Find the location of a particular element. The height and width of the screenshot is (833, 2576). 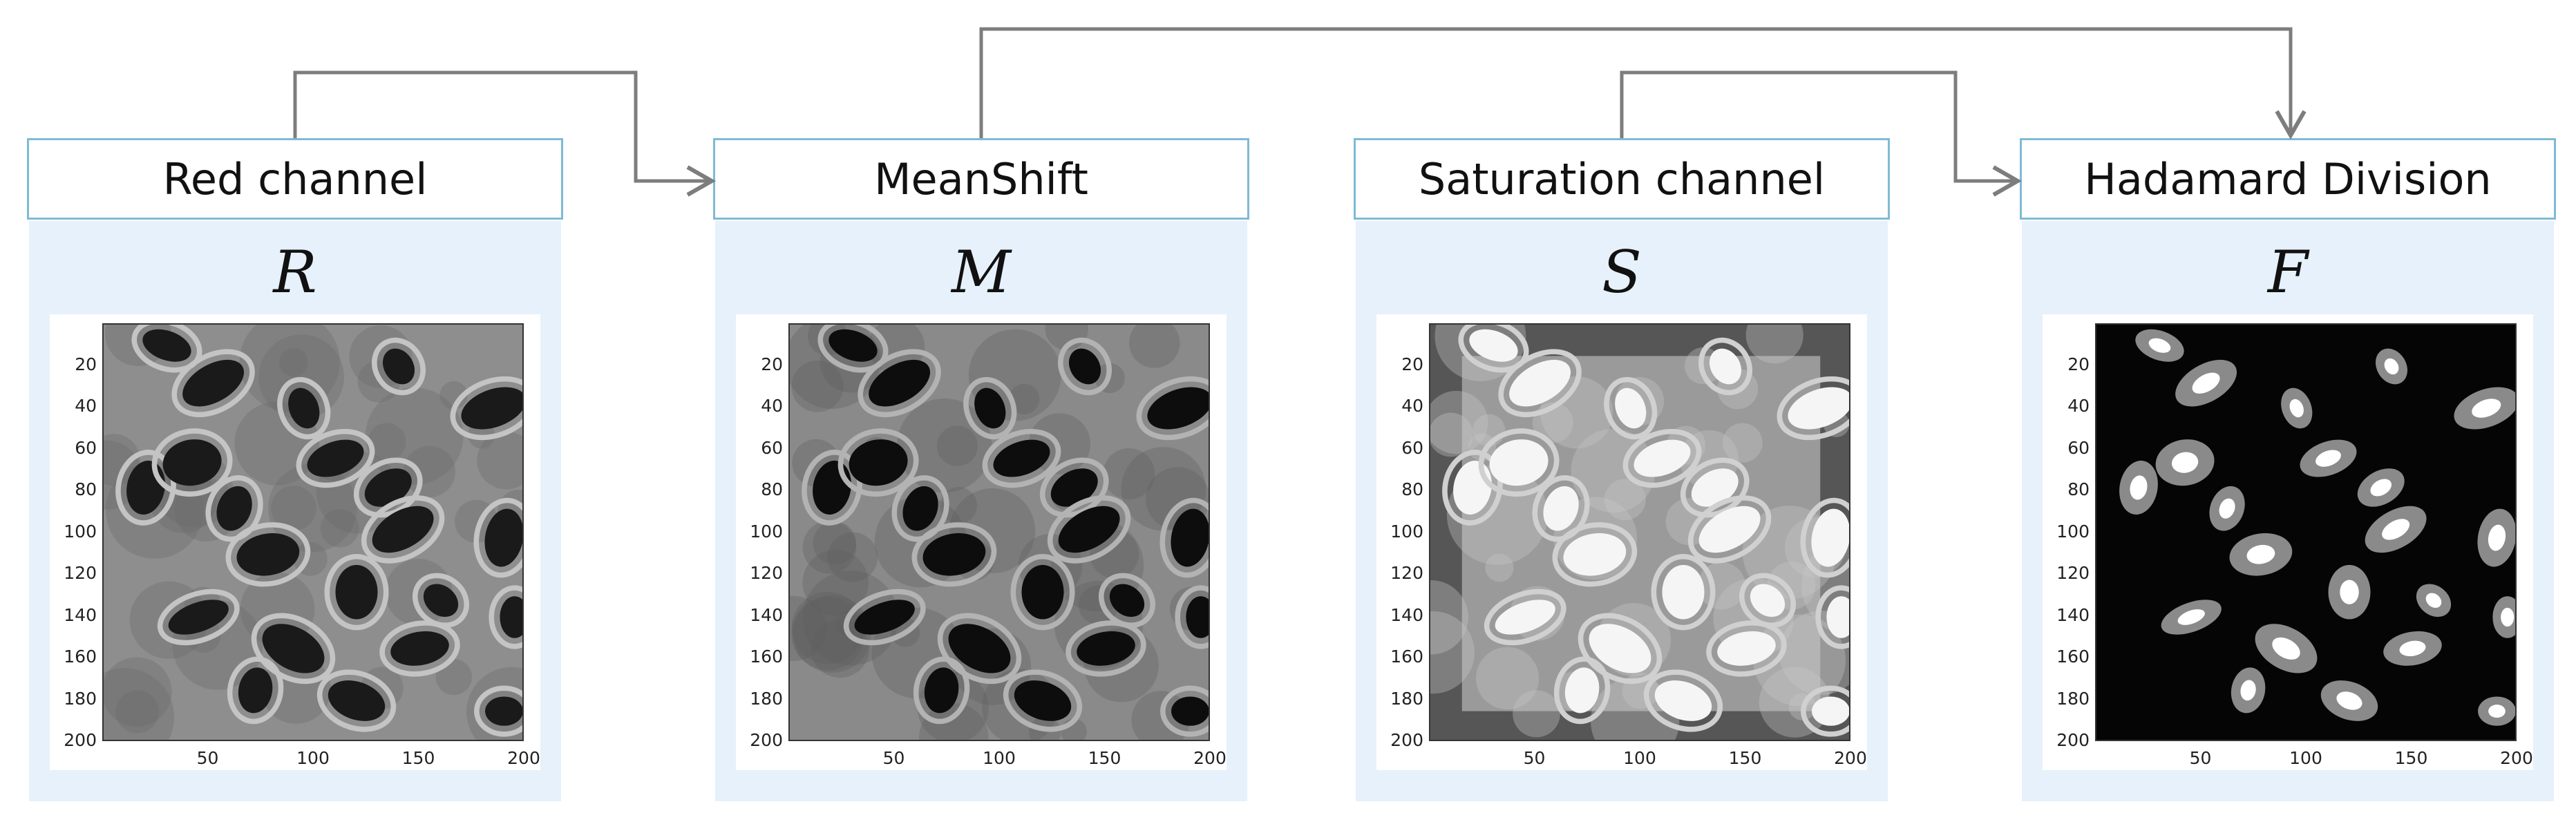

title-box-saturation-channel: Saturation channel is located at coordinates (1622, 179).